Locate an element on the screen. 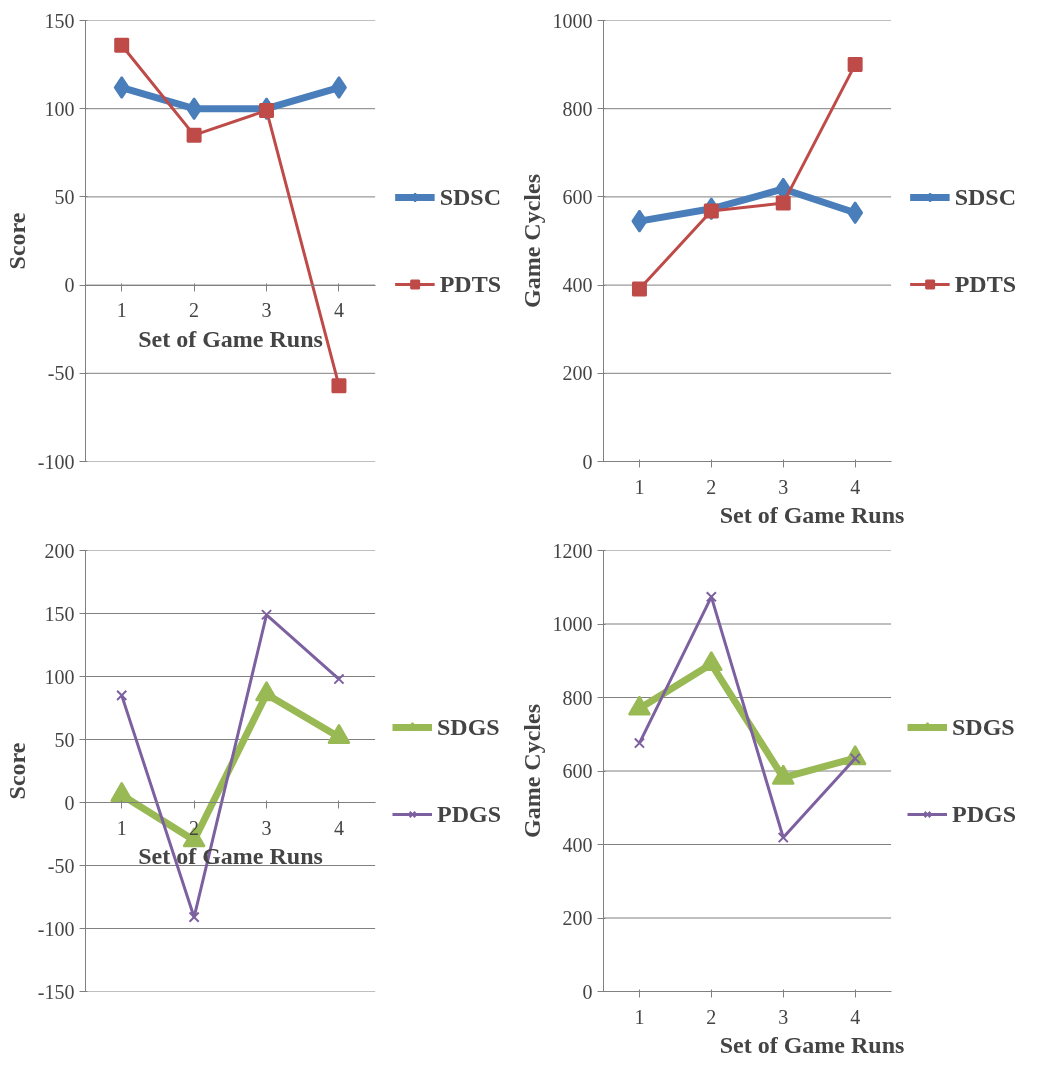  y-tick-label: -150 is located at coordinates (56, 991).